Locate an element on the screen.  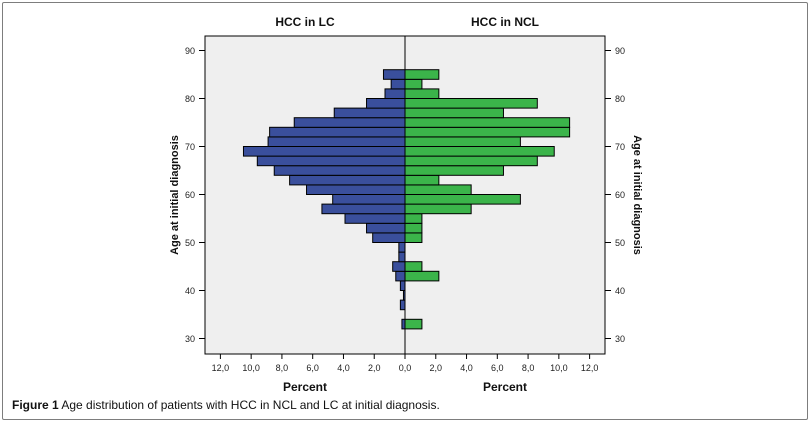
x-axis-label-right: Percent is located at coordinates (505, 387).